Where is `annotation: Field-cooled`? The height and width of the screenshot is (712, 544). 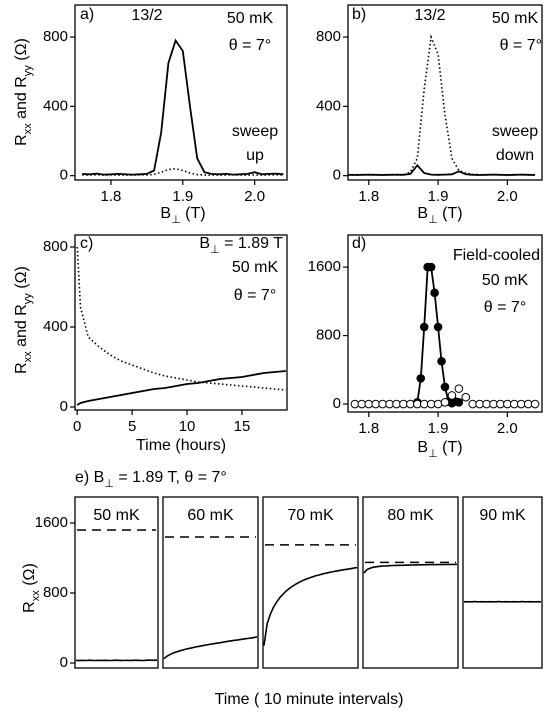
annotation: Field-cooled is located at coordinates (496, 255).